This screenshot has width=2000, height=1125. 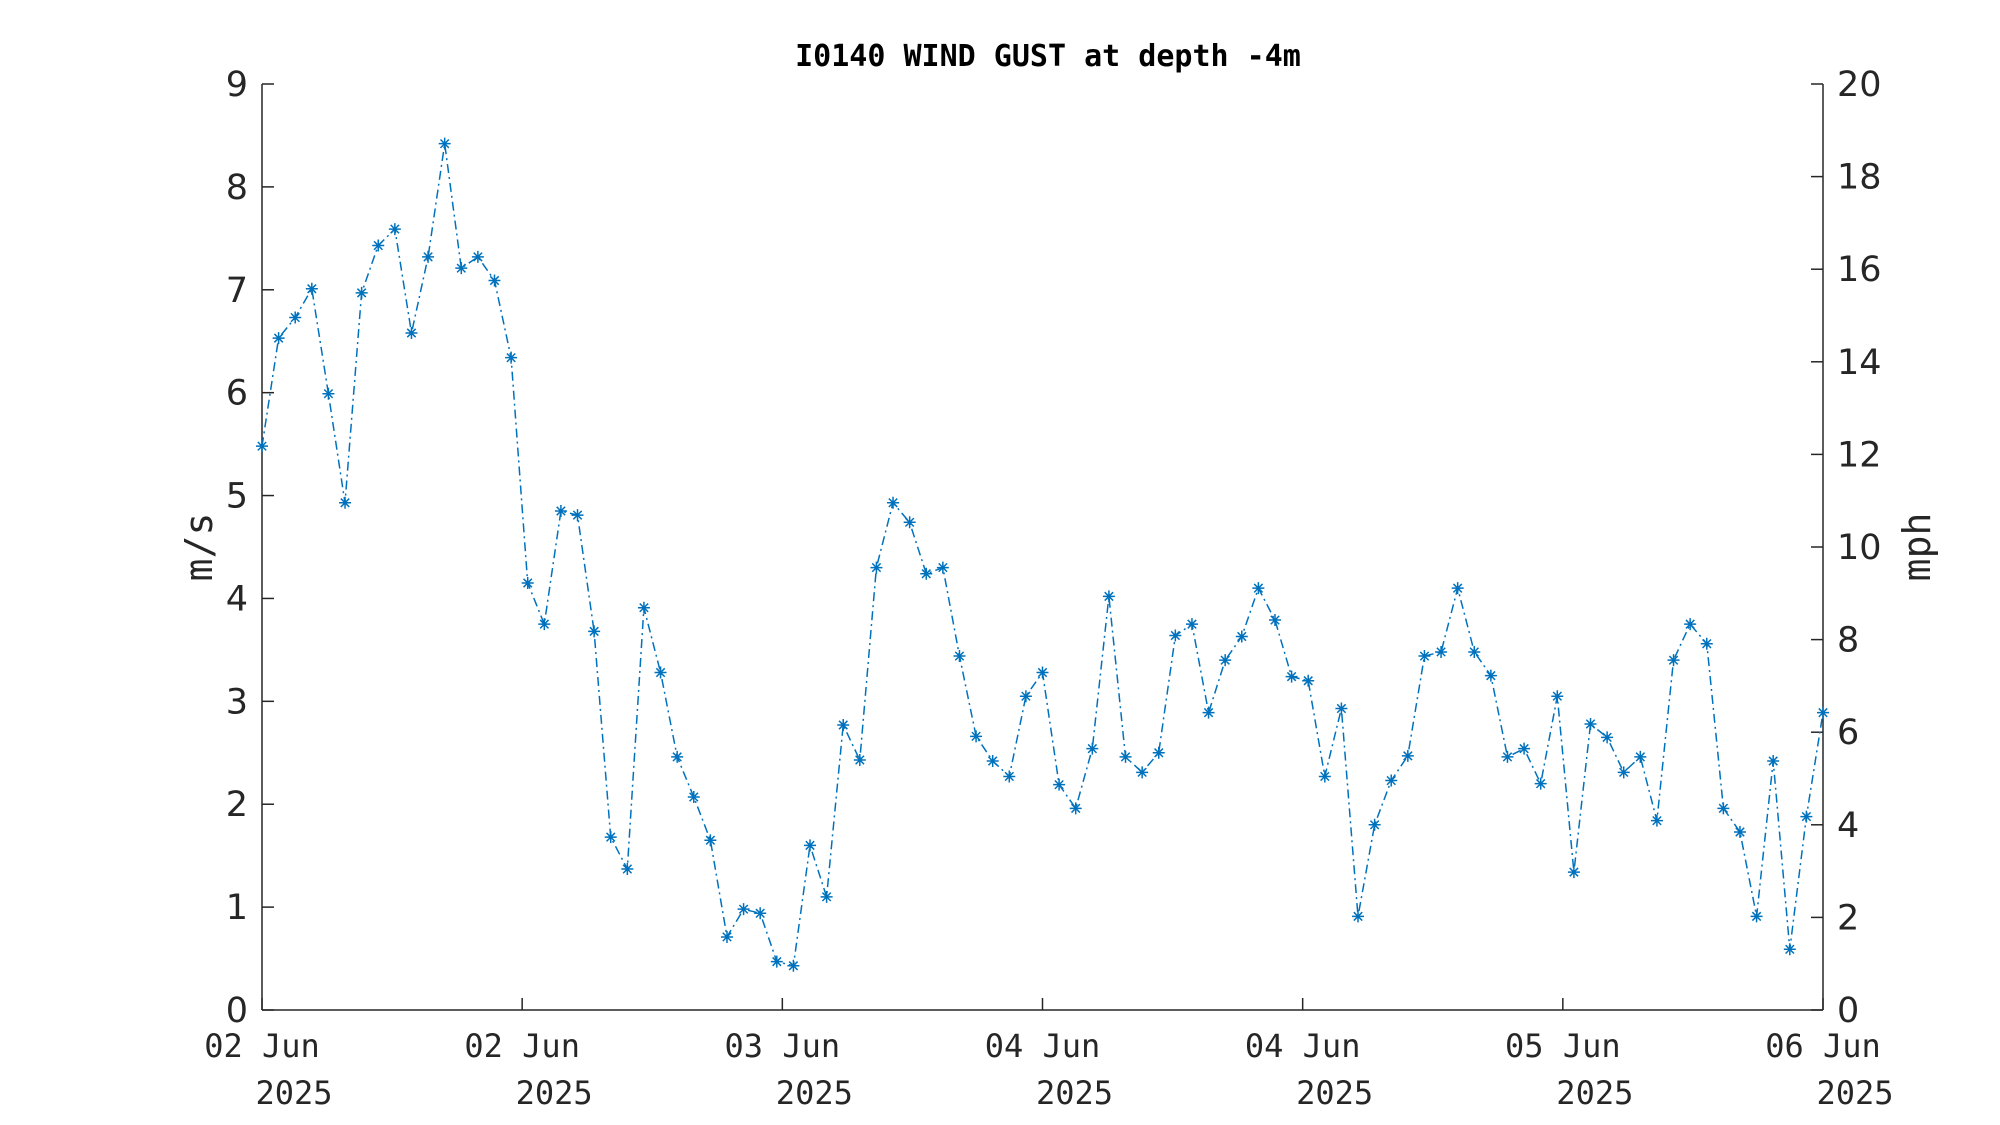 What do you see at coordinates (250, 548) in the screenshot?
I see `left-y-ticks: 0 1 2 3 4 5 6 7 8 9` at bounding box center [250, 548].